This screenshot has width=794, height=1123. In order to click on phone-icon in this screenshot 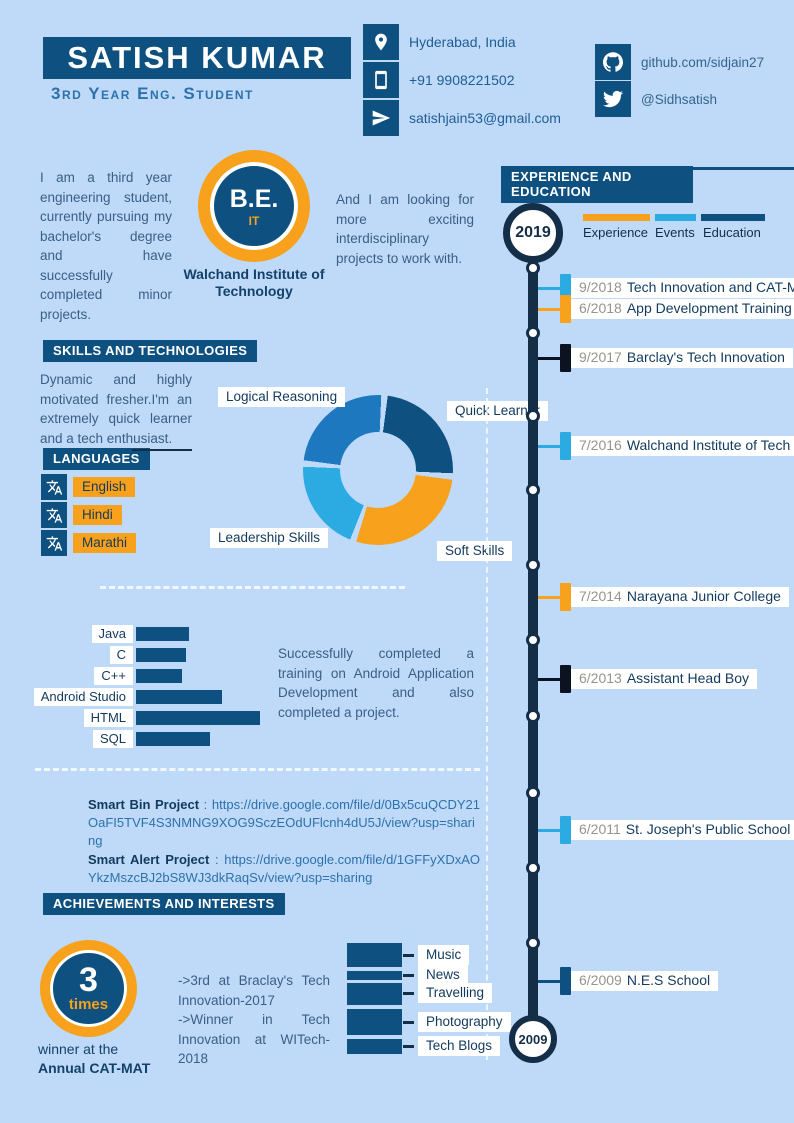, I will do `click(381, 80)`.